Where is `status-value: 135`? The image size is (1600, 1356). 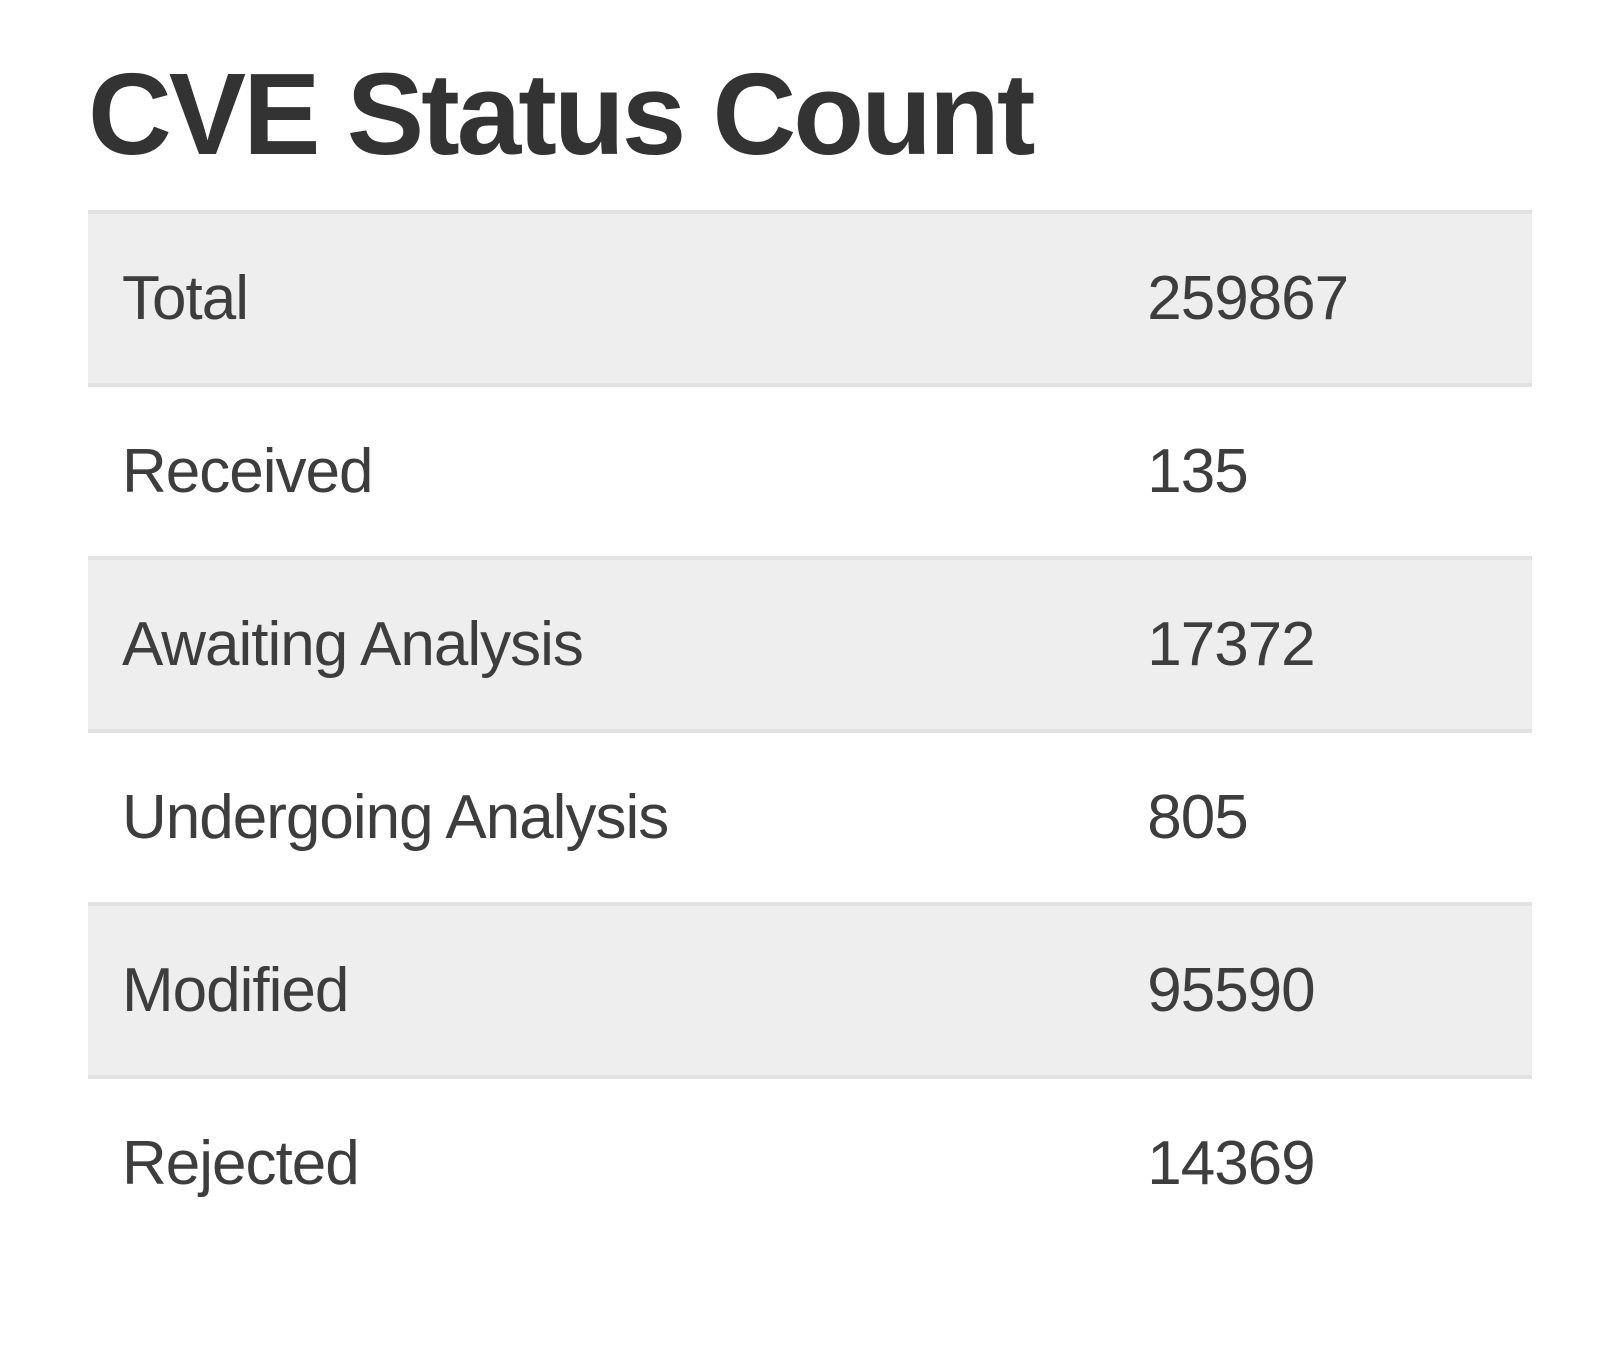
status-value: 135 is located at coordinates (1322, 471).